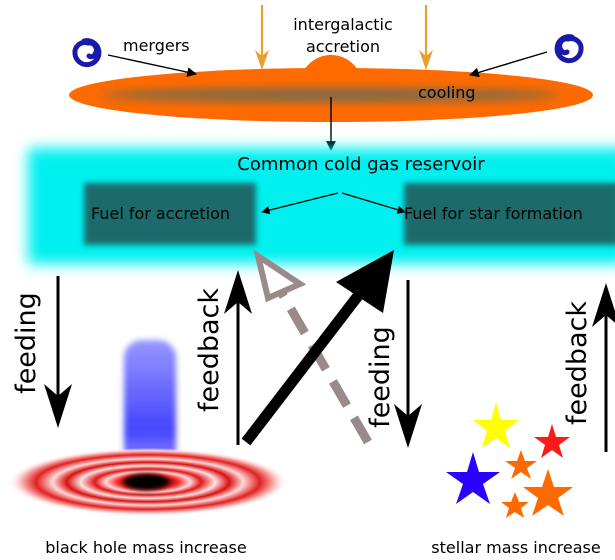 The image size is (615, 560). Describe the element at coordinates (156, 45) in the screenshot. I see `mergers-label: mergers` at that location.